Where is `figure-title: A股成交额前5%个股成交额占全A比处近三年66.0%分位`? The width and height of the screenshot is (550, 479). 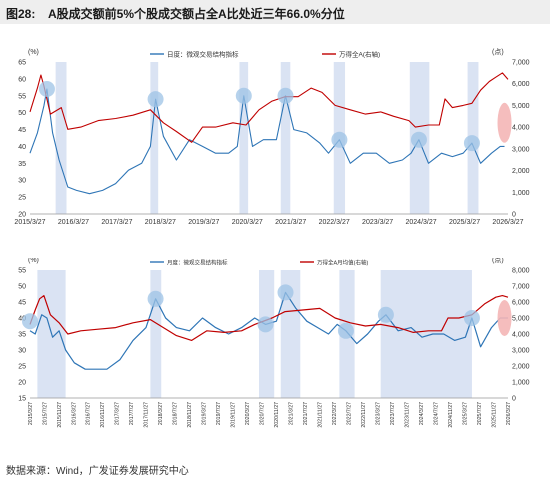 figure-title: A股成交额前5%个股成交额占全A比处近三年66.0%分位 is located at coordinates (196, 14).